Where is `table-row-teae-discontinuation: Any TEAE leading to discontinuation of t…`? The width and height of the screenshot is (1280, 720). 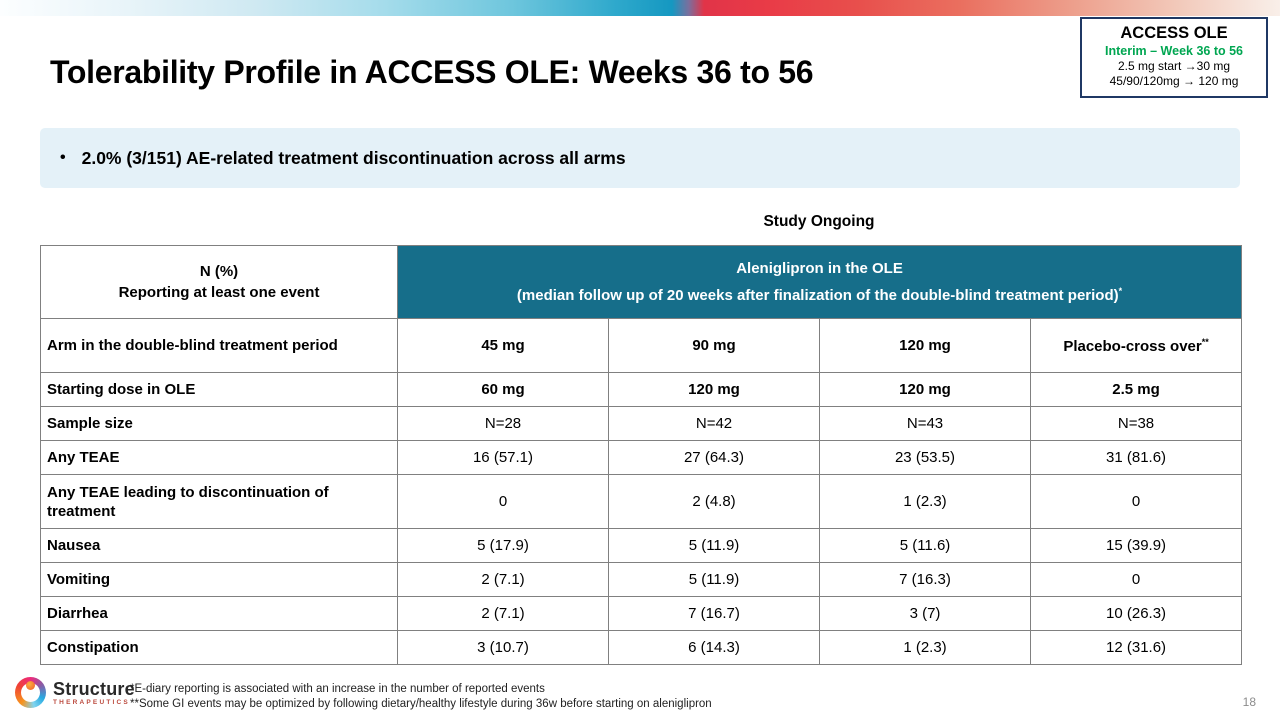 table-row-teae-discontinuation: Any TEAE leading to discontinuation of t… is located at coordinates (641, 501).